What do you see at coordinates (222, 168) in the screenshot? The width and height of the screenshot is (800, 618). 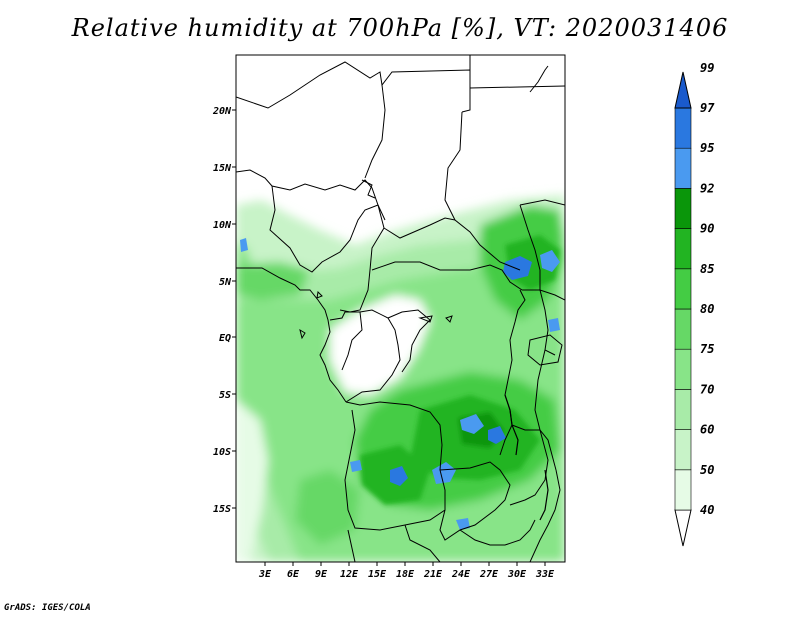 I see `lat-label: 15N` at bounding box center [222, 168].